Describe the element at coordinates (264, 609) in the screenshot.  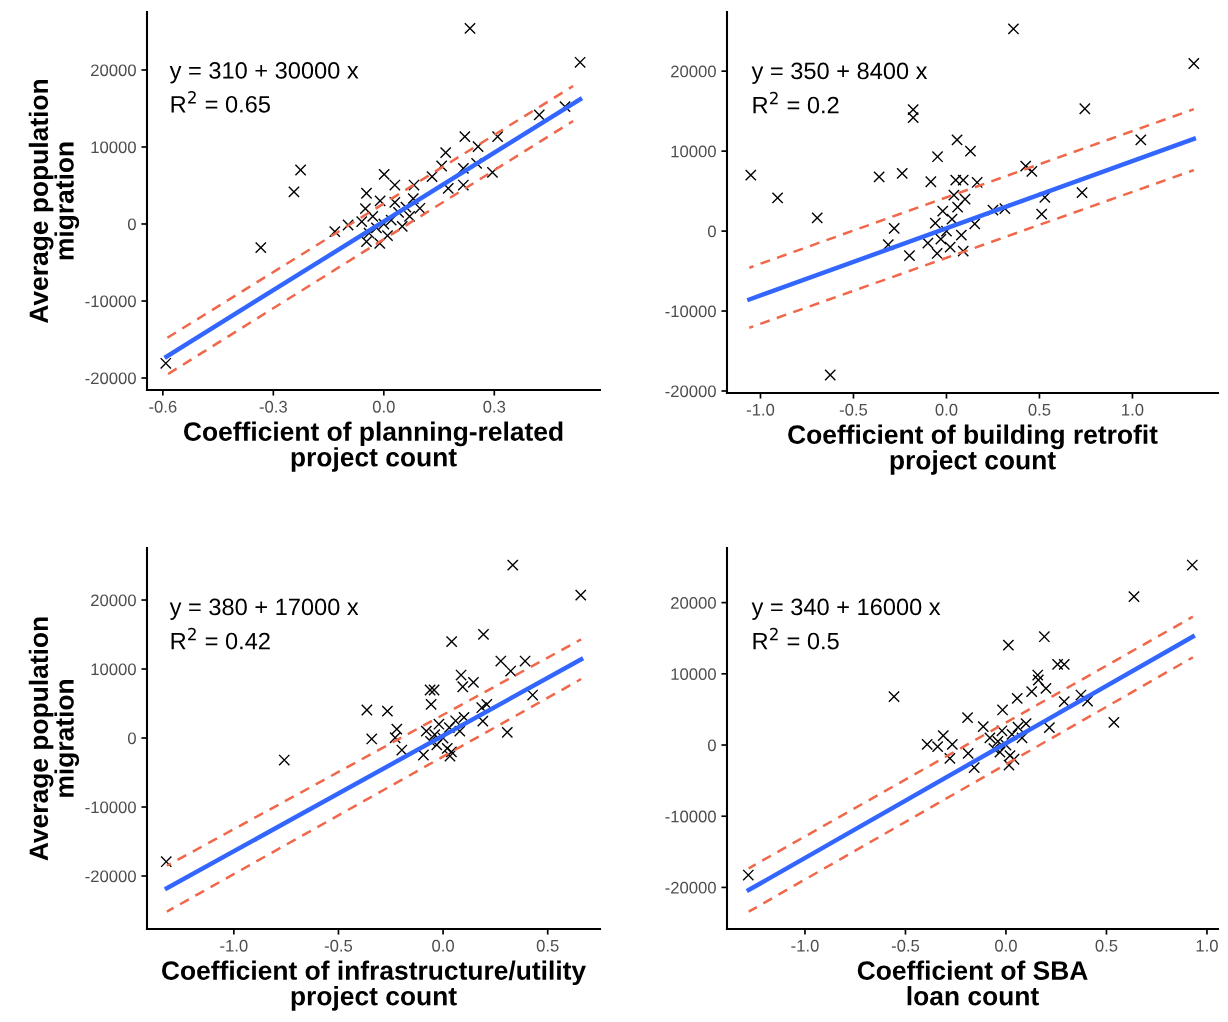
I see `annotation: y = 380 + 17000 x` at that location.